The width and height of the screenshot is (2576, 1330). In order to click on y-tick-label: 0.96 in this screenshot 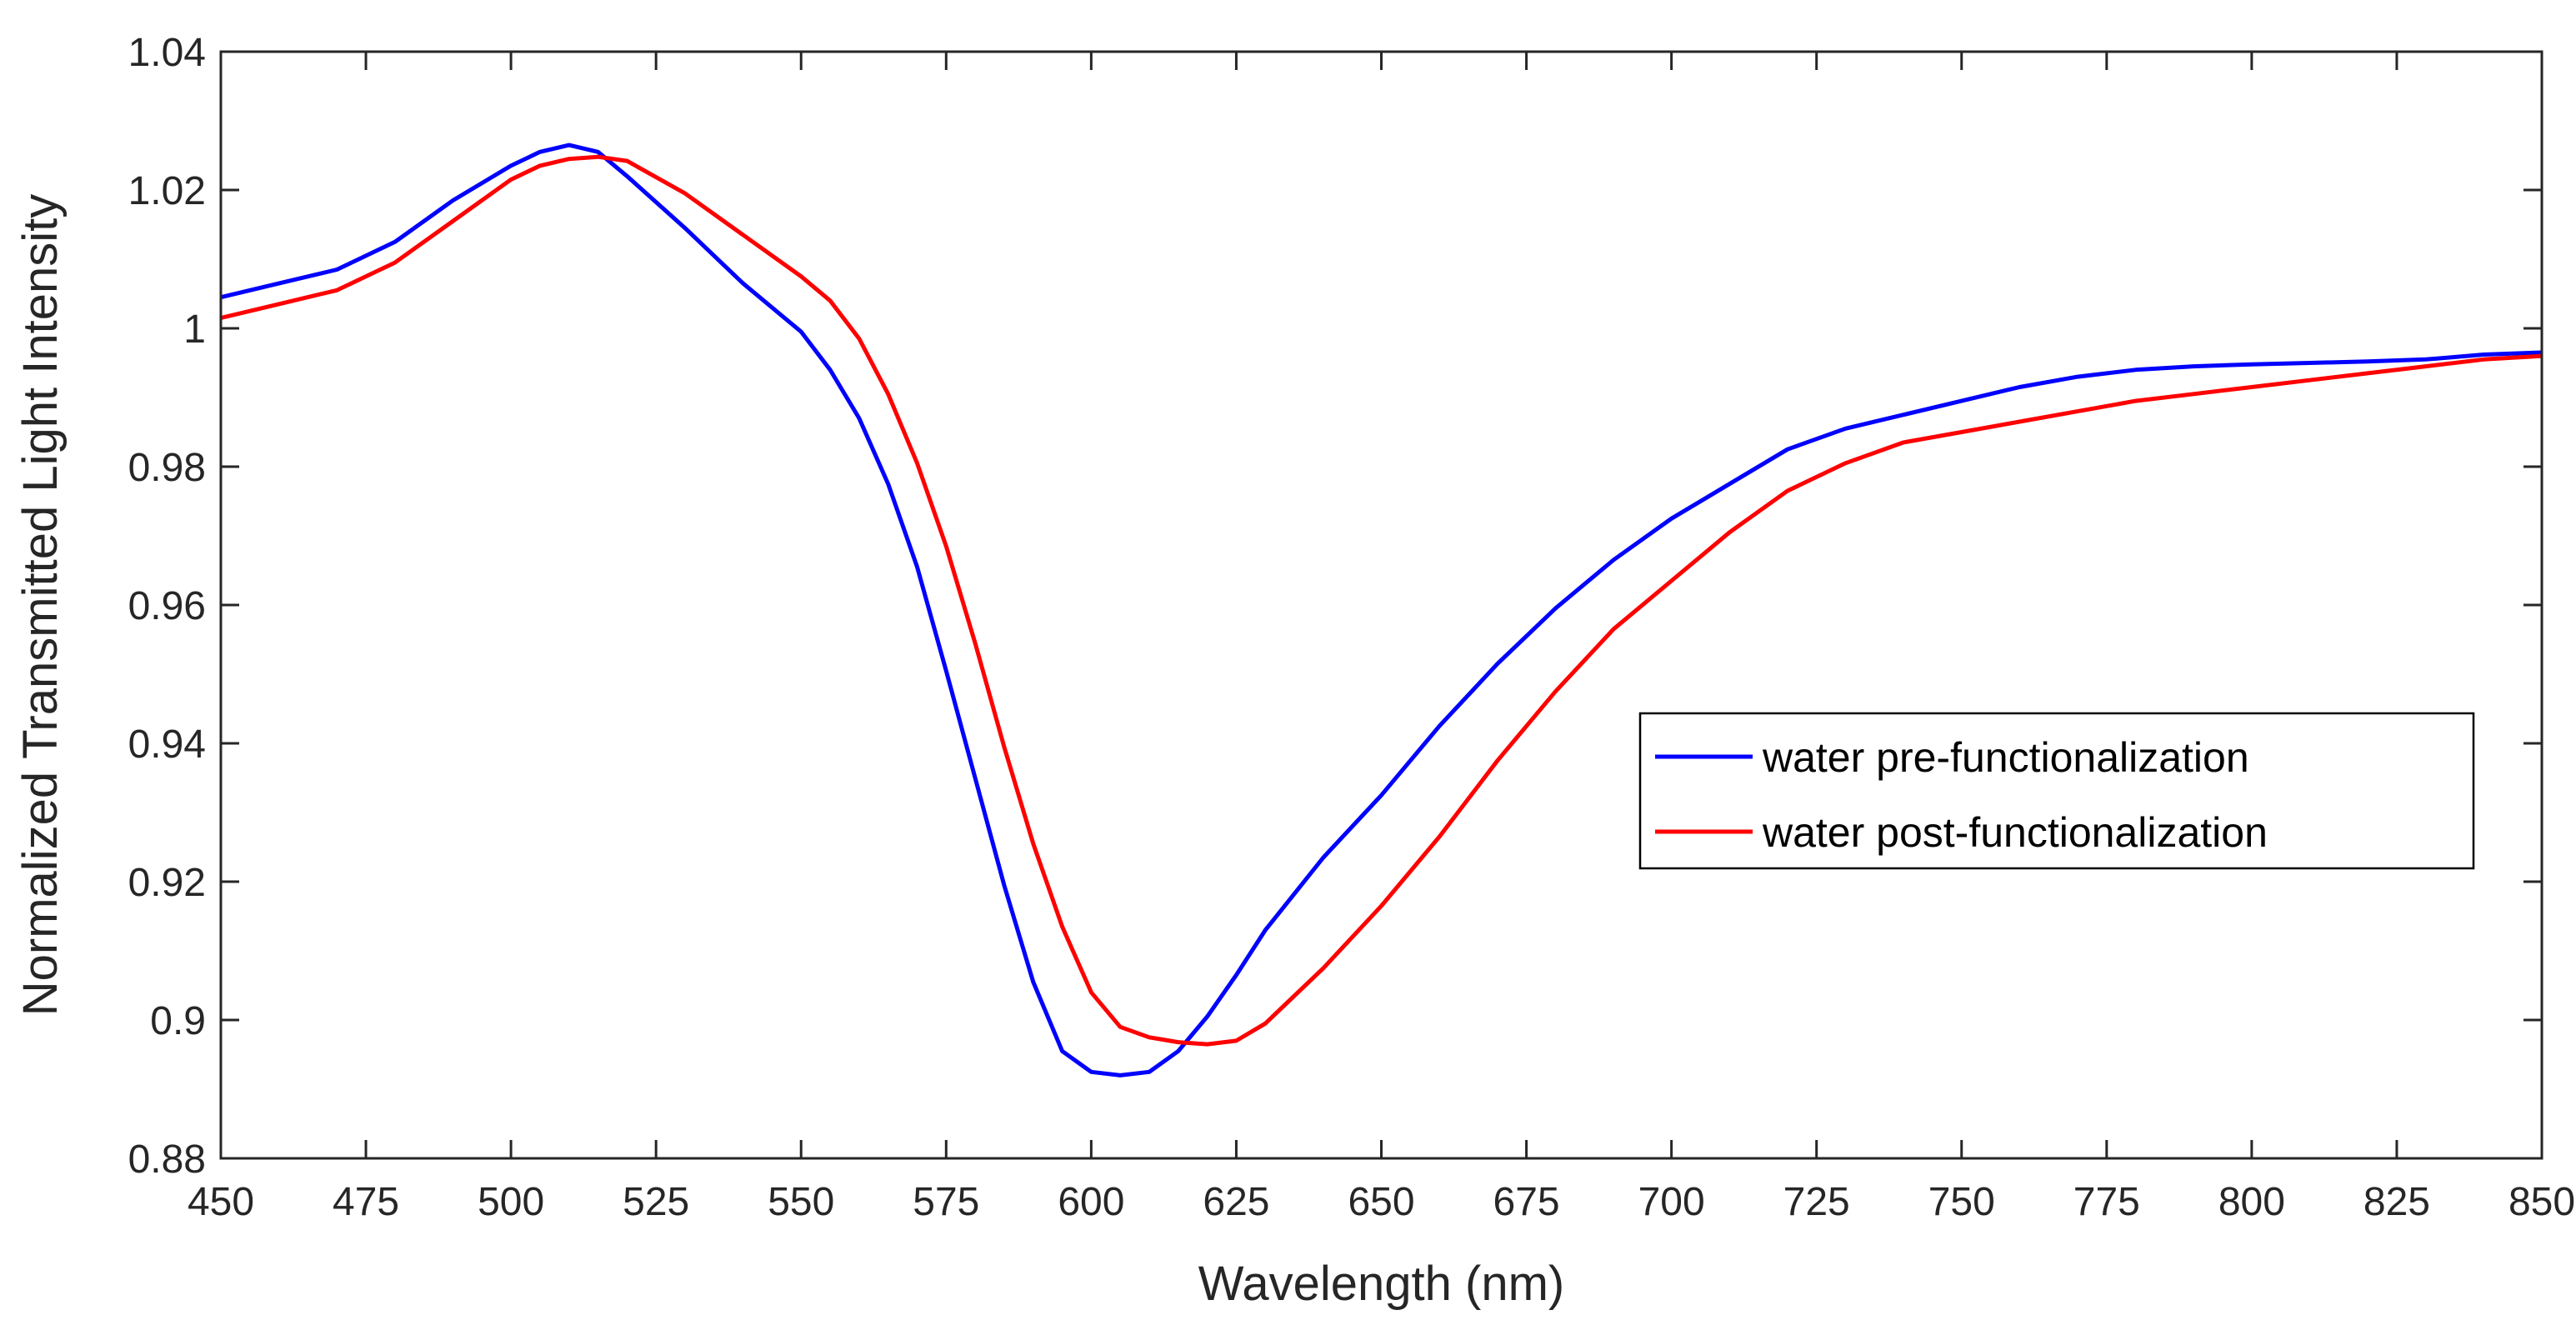, I will do `click(167, 606)`.